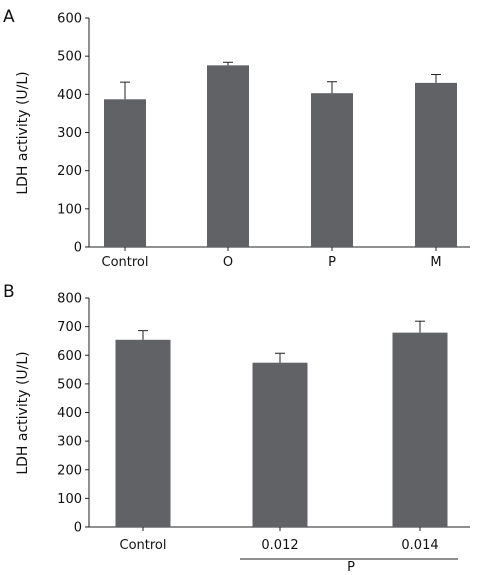 The image size is (483, 575). I want to click on panel-a-y-tick-label-6: 600, so click(69, 19).